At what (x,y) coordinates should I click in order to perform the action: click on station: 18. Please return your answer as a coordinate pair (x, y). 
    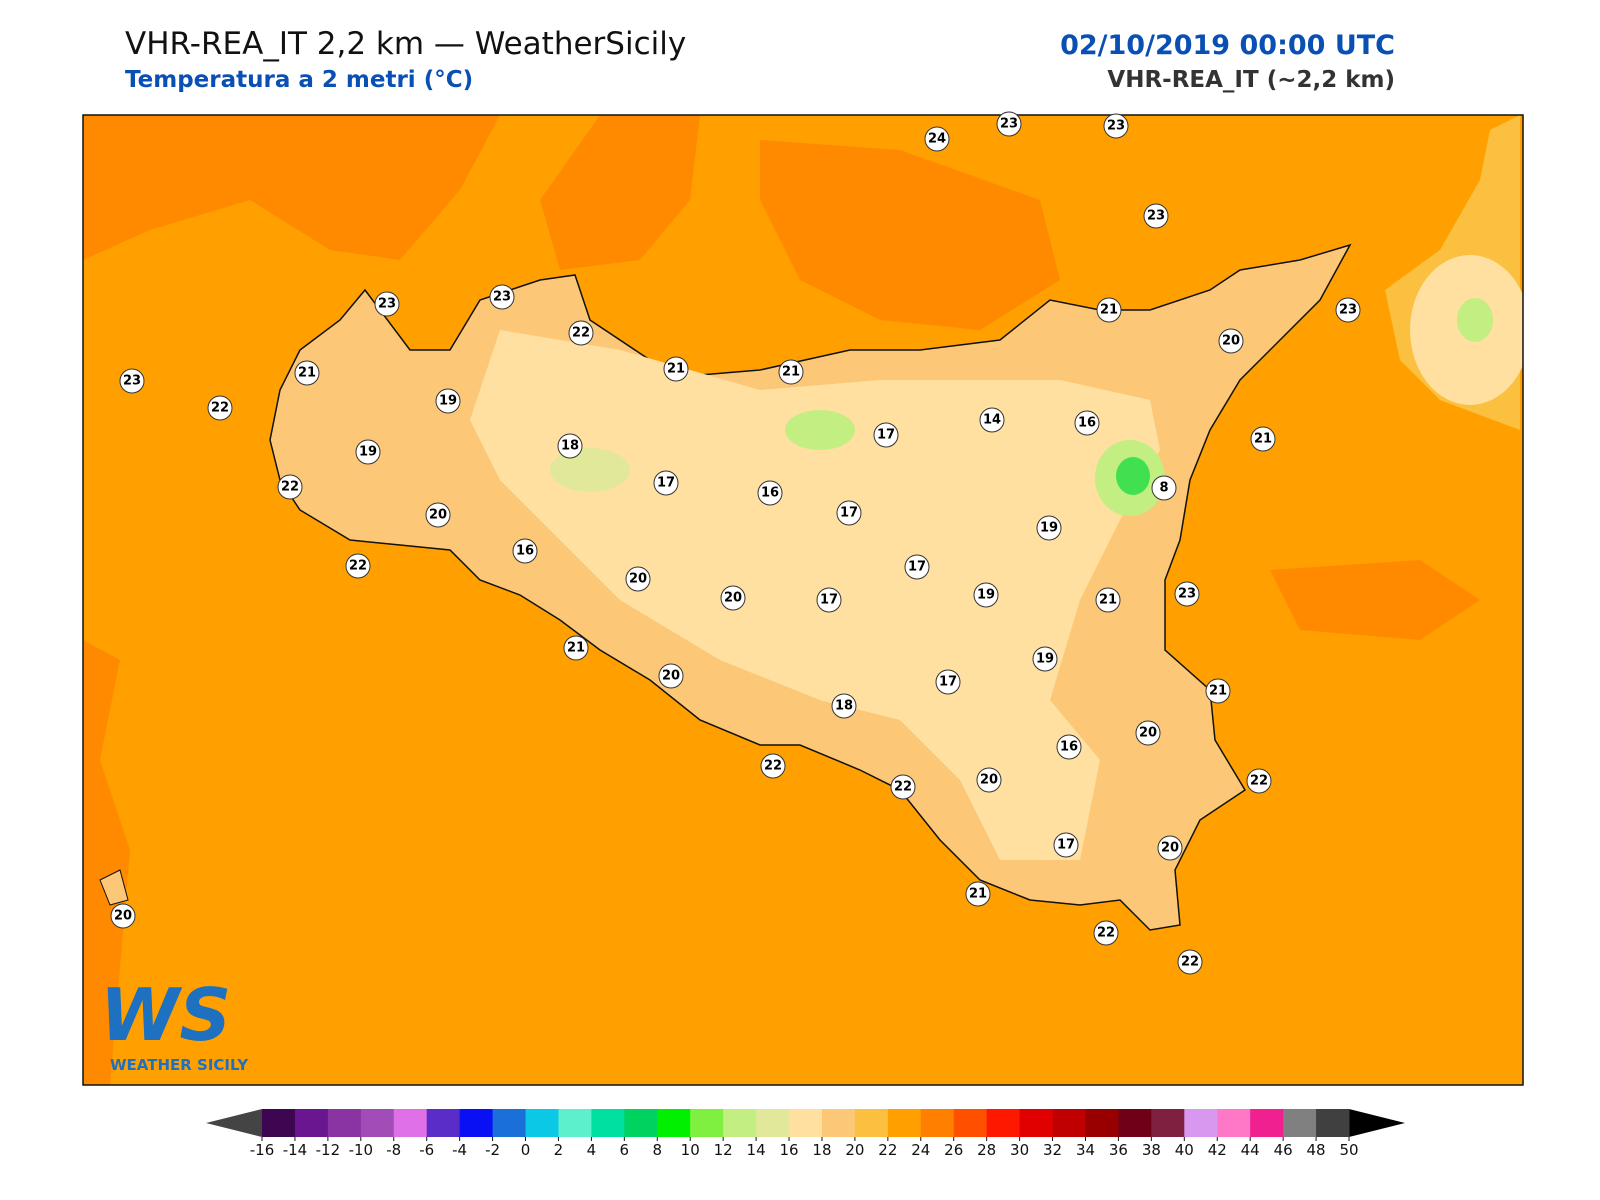
    Looking at the image, I should click on (844, 706).